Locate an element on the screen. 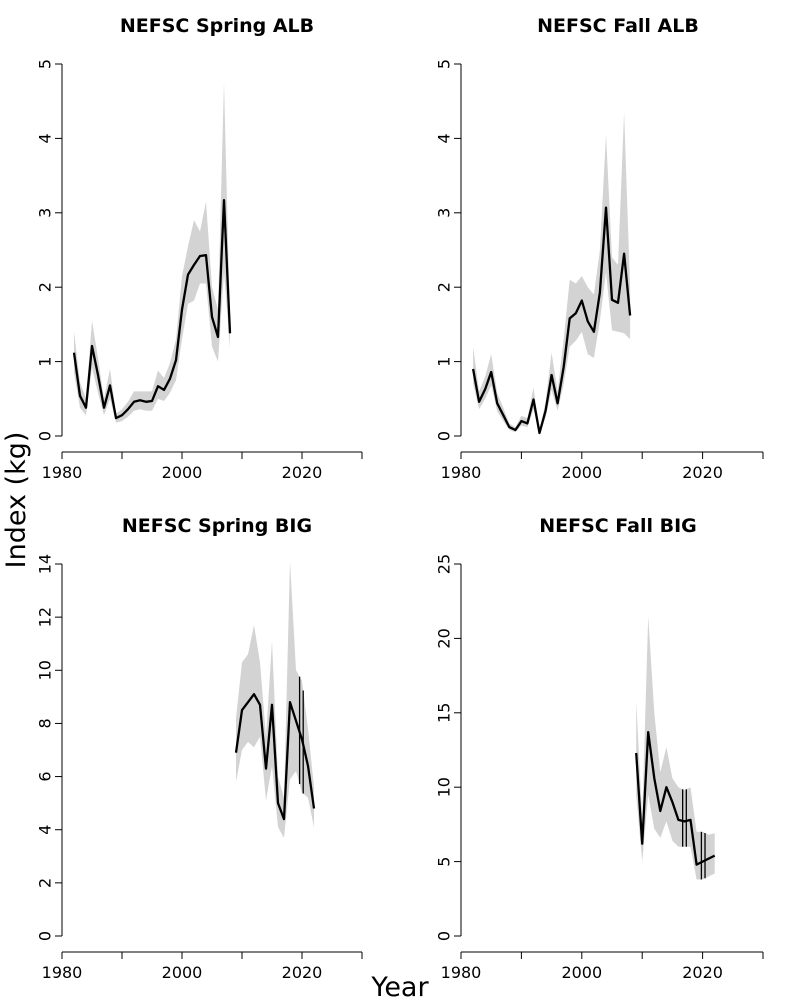 This screenshot has height=1000, width=800. y-tick-label: 6 is located at coordinates (45, 776).